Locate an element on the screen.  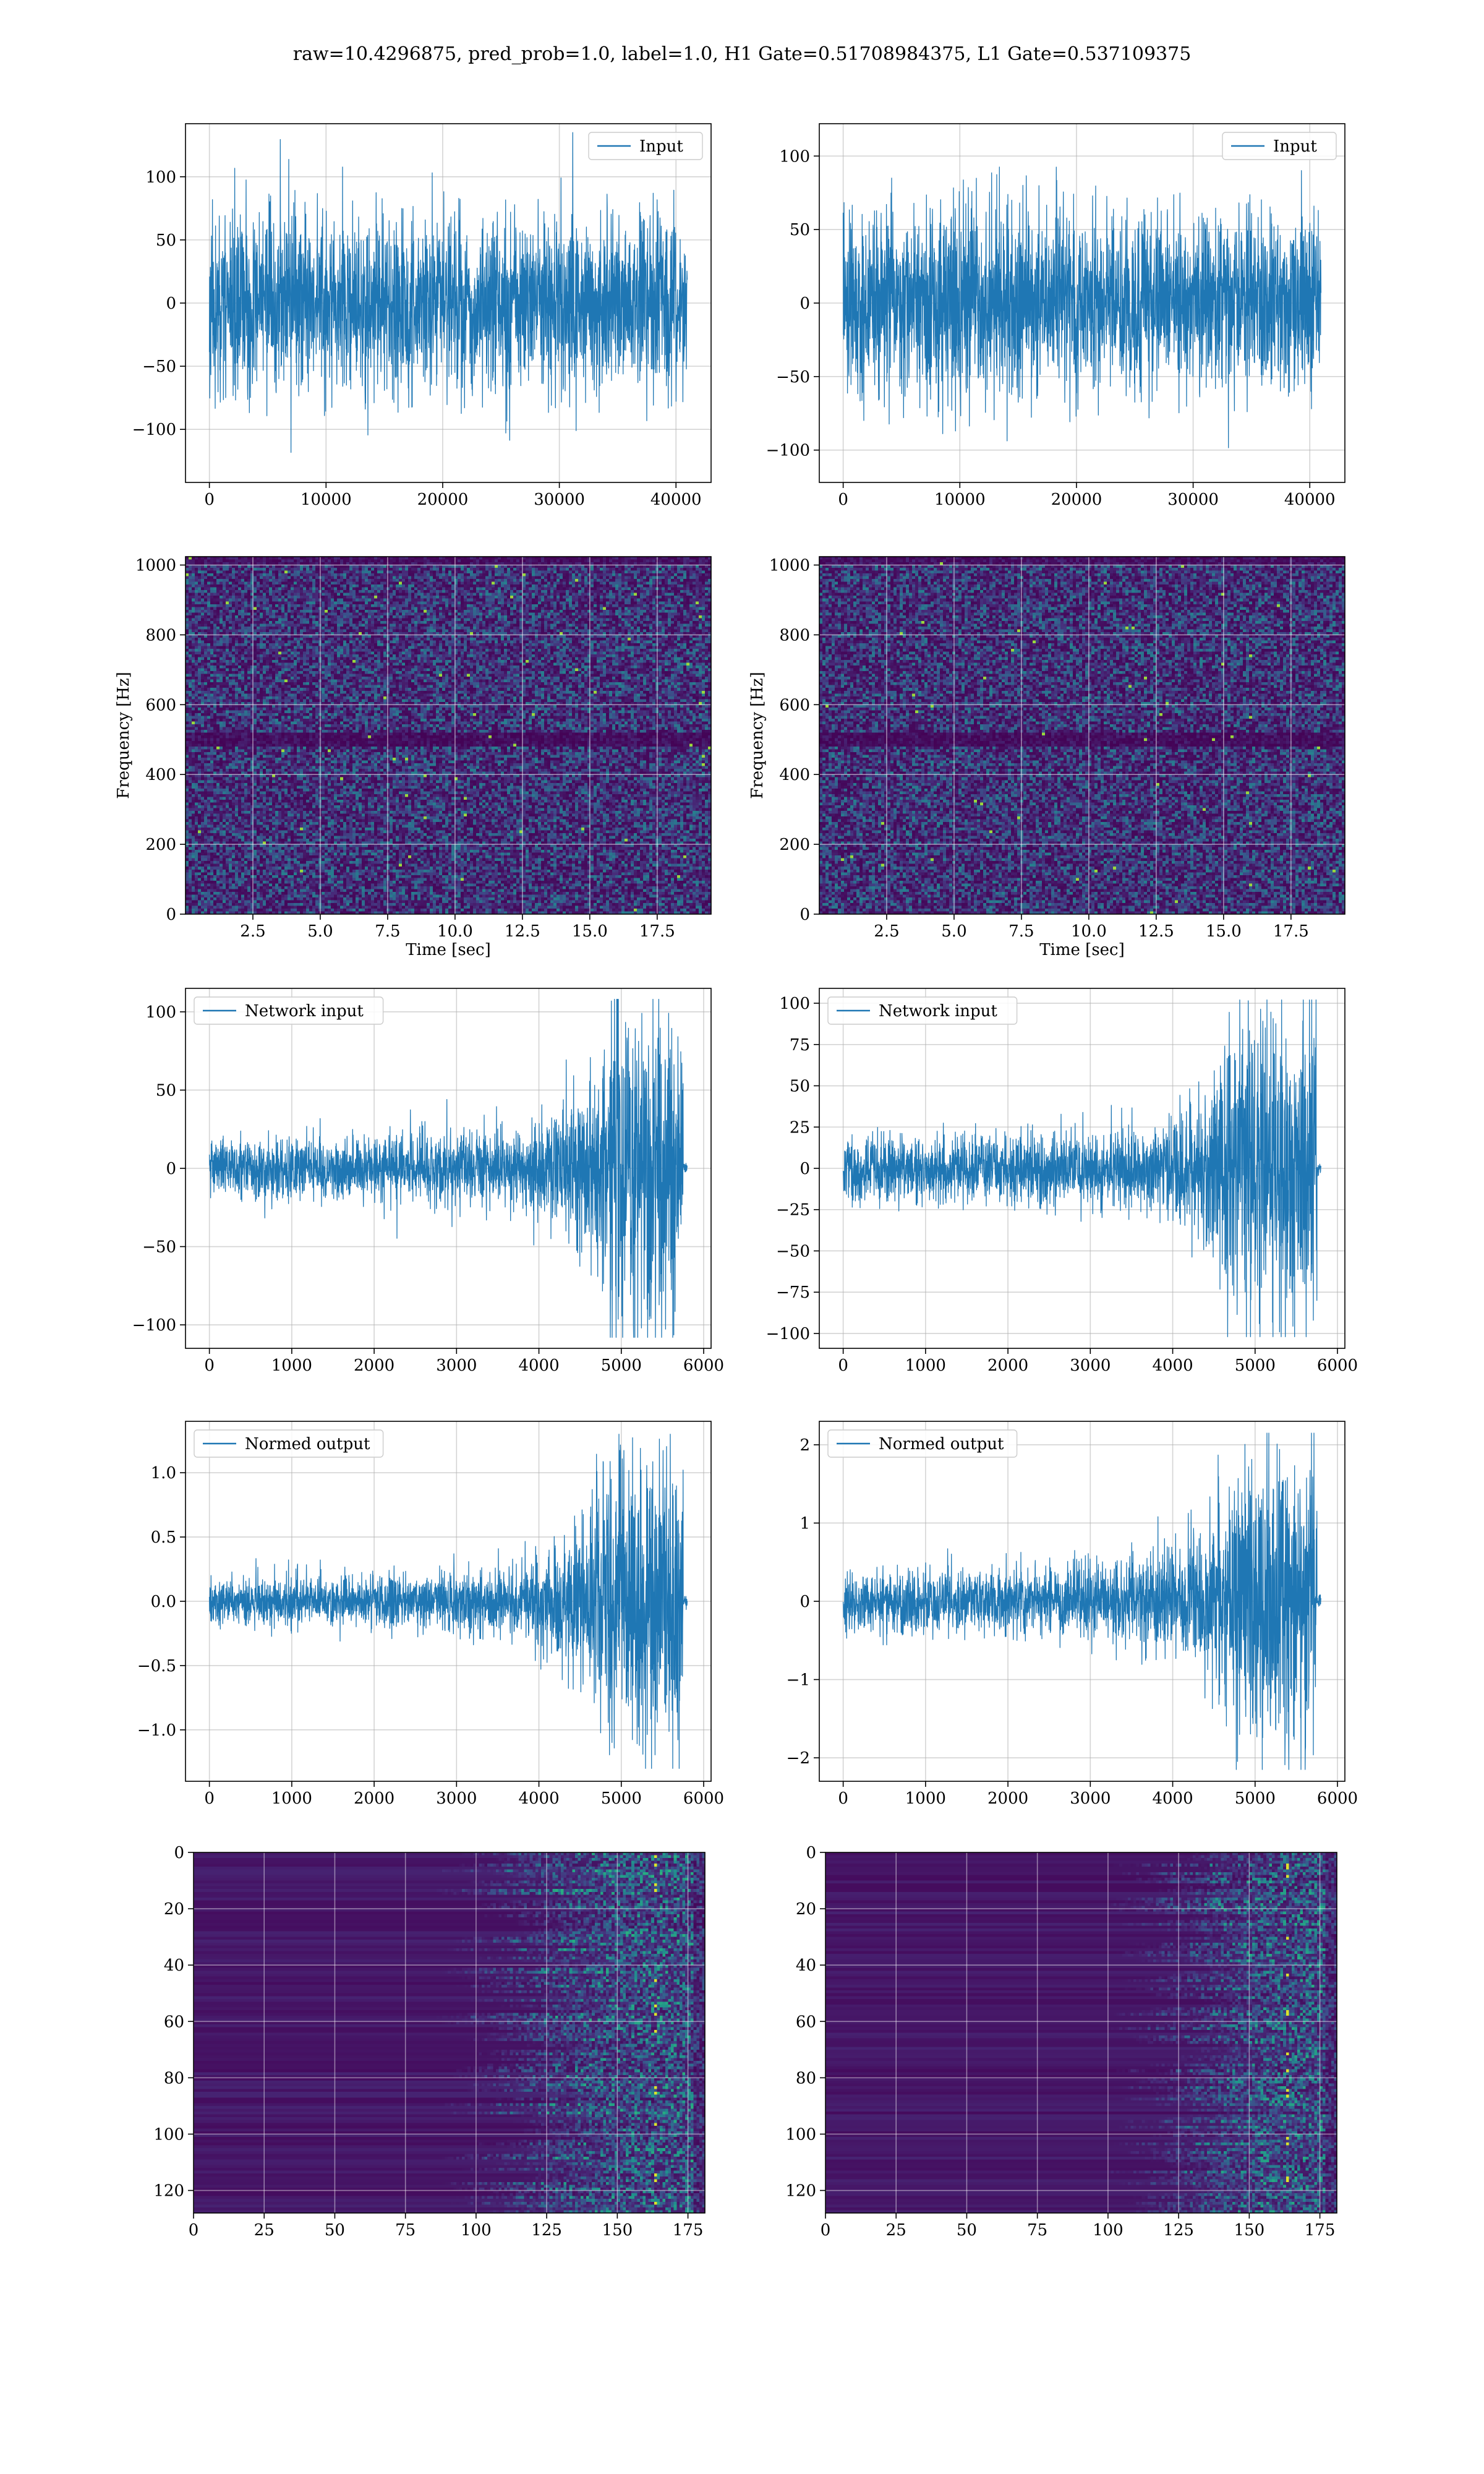
h1-feature-map-xtick-label: 125 is located at coordinates (546, 2230).